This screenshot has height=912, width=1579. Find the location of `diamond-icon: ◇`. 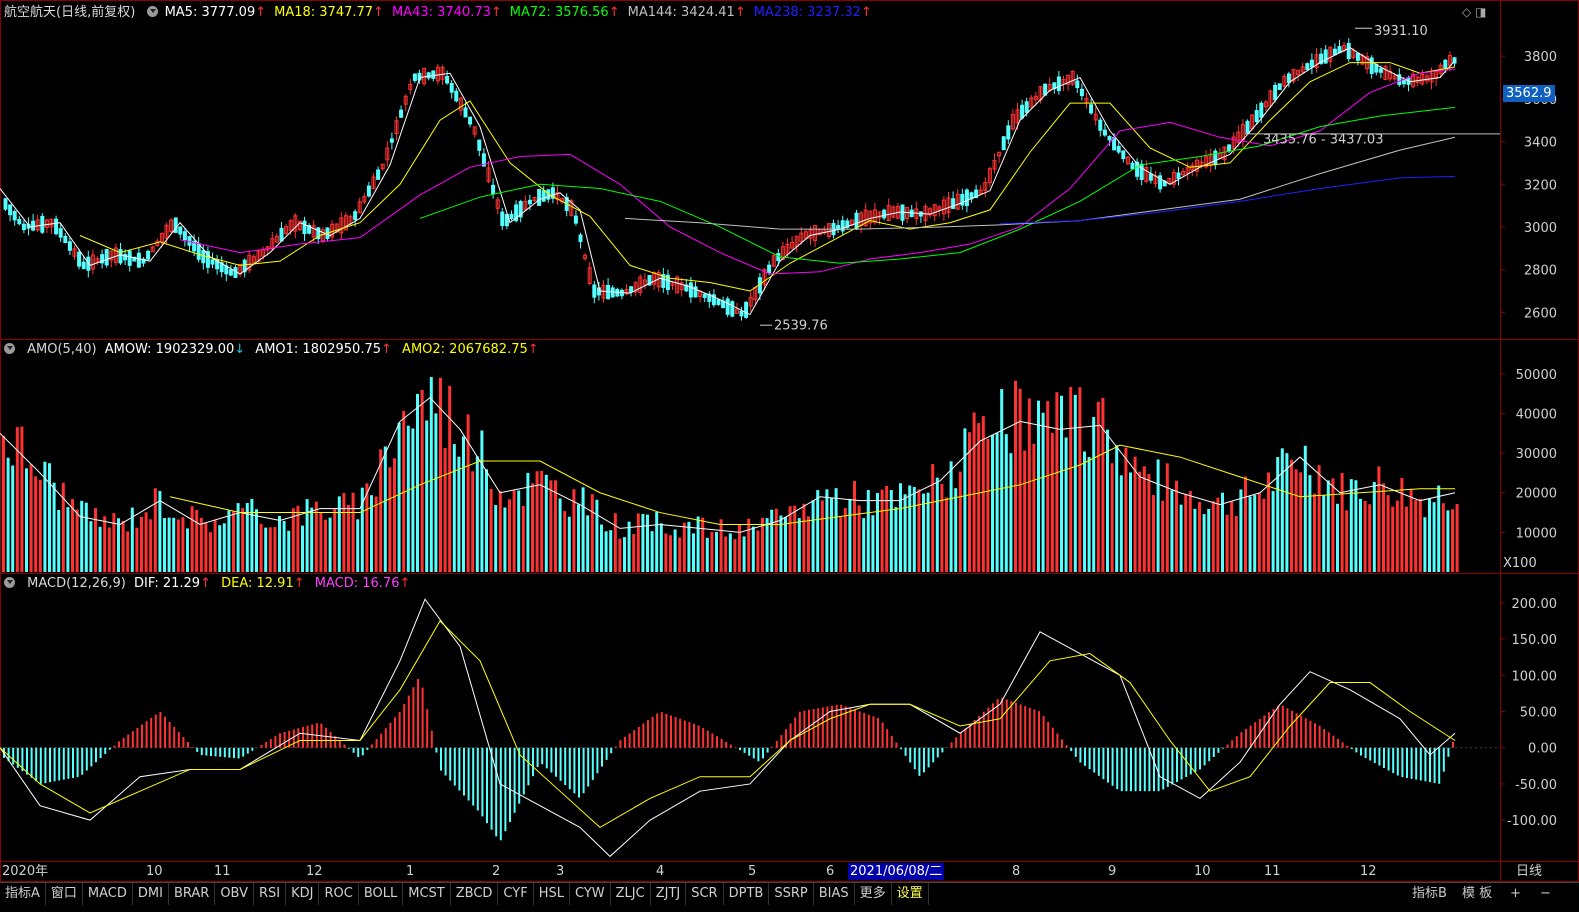

diamond-icon: ◇ is located at coordinates (1467, 12).